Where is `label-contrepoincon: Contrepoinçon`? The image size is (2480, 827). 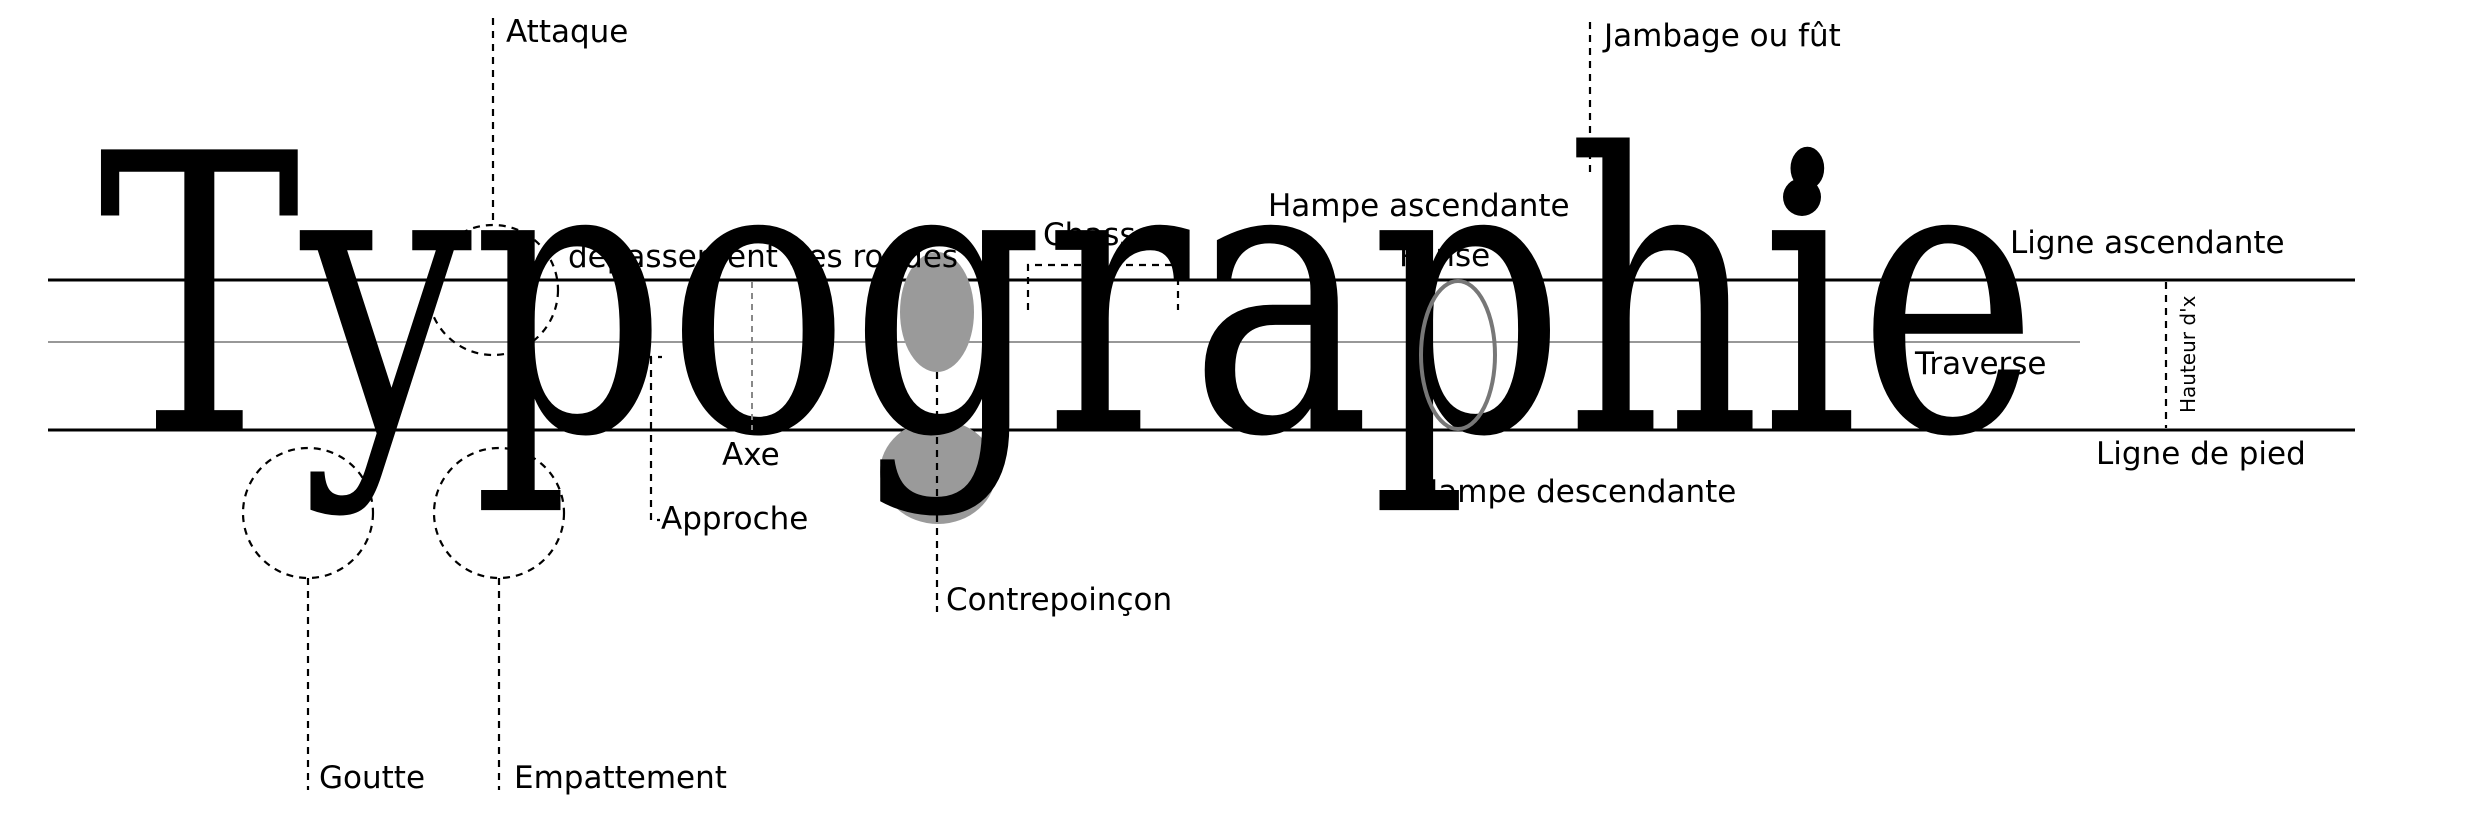
label-contrepoincon: Contrepoinçon is located at coordinates (1059, 600).